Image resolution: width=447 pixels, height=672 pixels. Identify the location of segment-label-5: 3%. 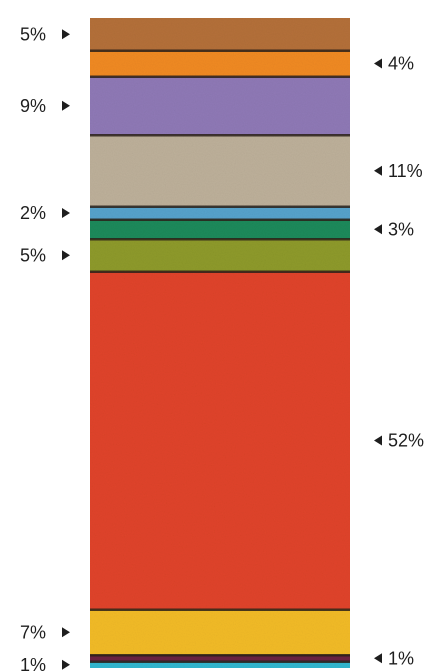
(401, 229).